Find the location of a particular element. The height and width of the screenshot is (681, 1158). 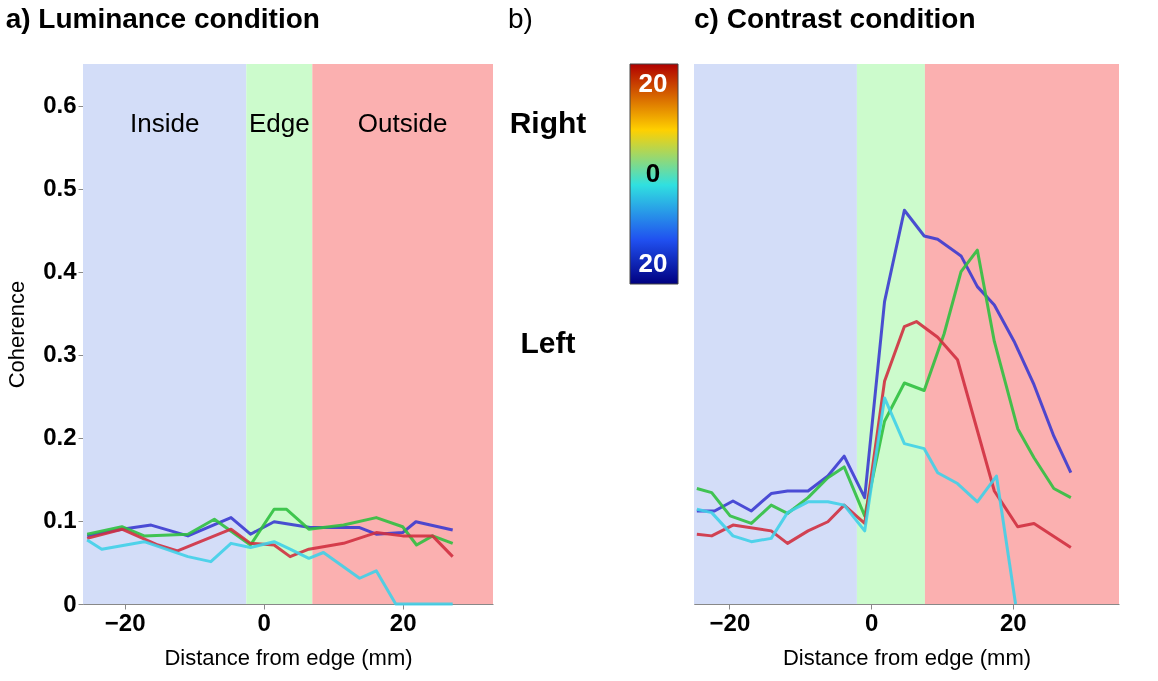

y-tick-label: 0.3 is located at coordinates (60, 354).